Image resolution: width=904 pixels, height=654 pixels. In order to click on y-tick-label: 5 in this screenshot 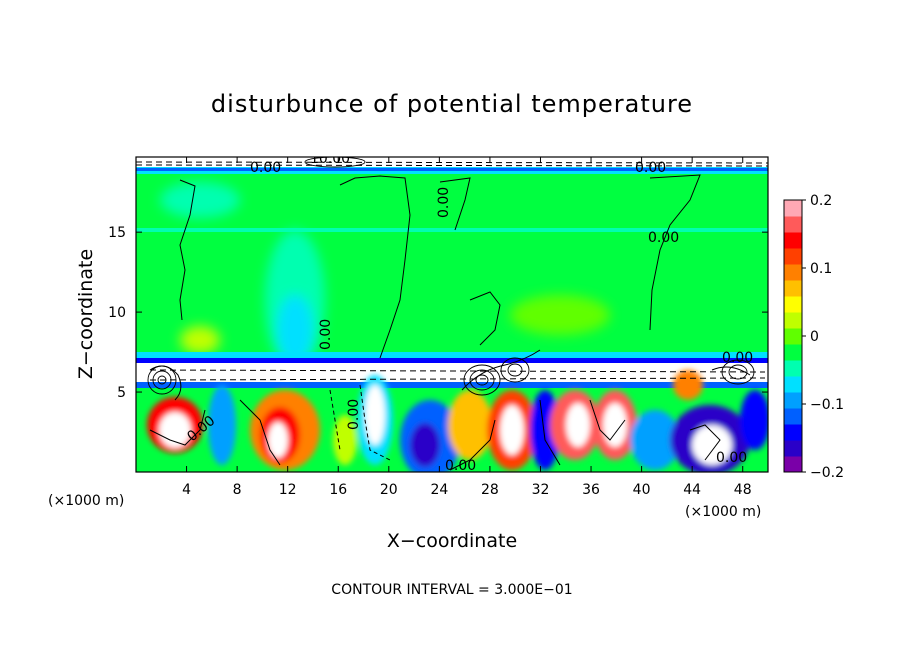, I will do `click(121, 393)`.